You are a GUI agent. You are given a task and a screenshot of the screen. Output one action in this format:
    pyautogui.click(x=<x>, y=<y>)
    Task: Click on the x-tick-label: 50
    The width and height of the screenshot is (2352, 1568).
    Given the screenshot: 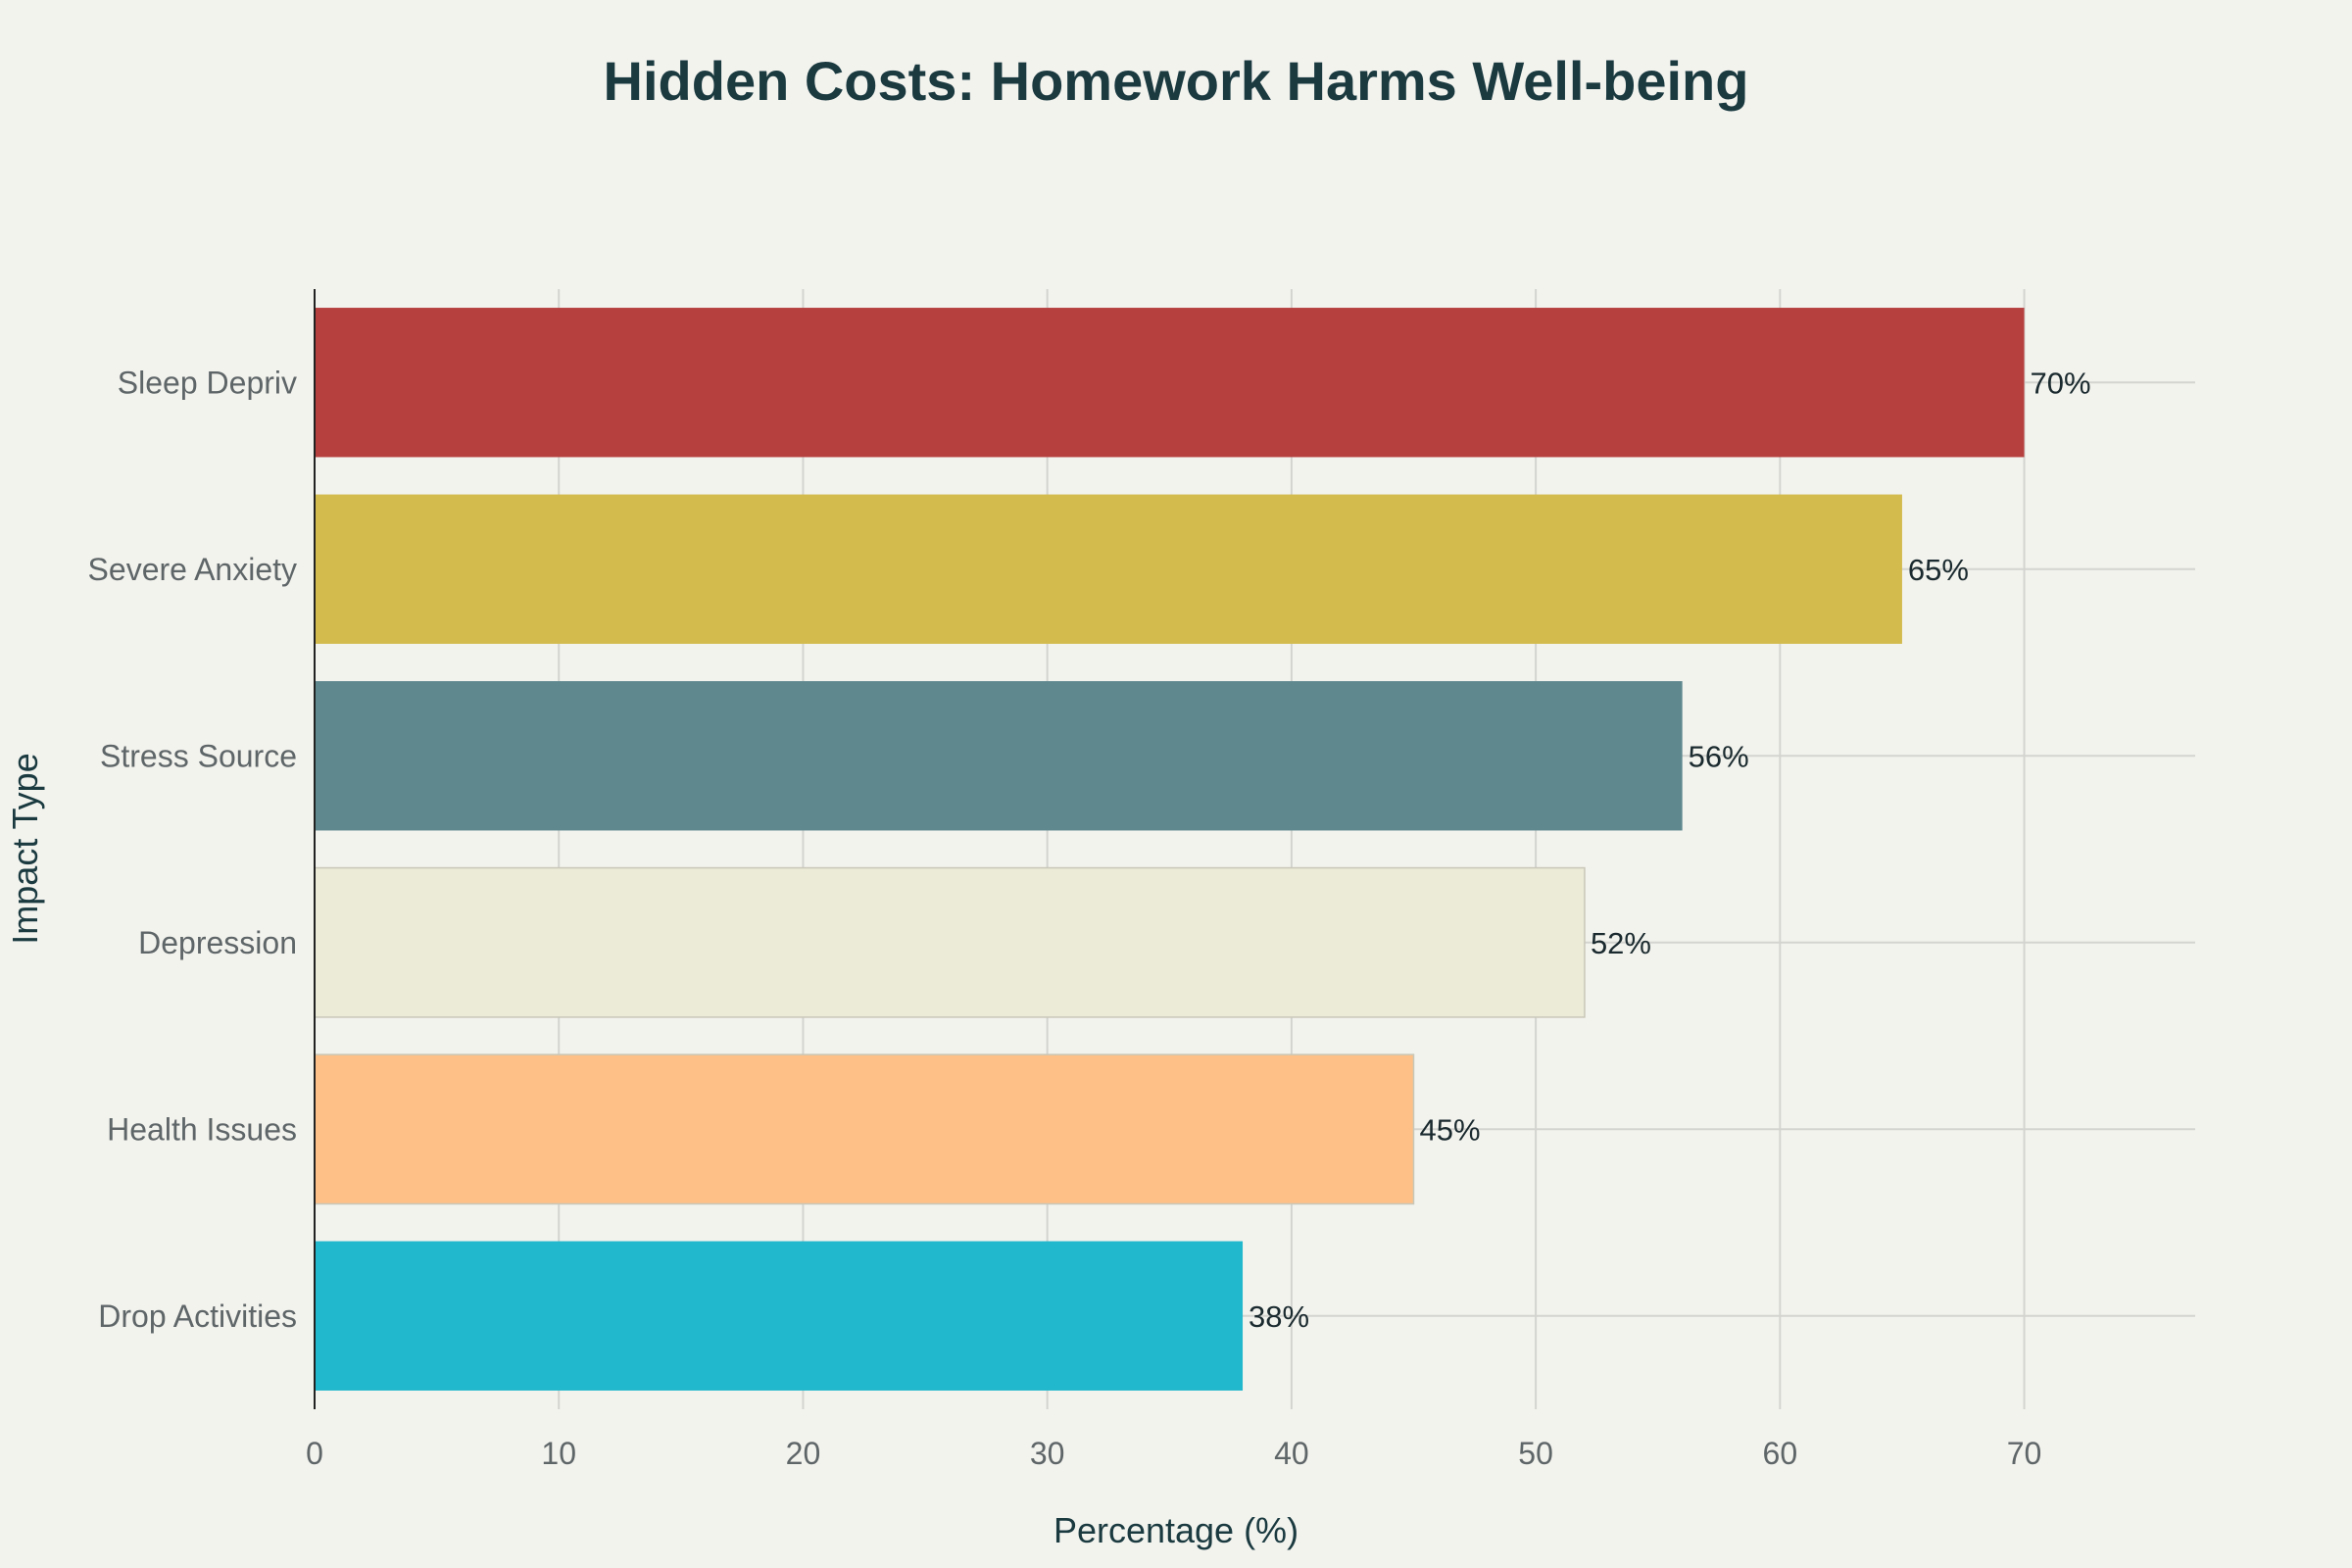 What is the action you would take?
    pyautogui.click(x=1535, y=1453)
    